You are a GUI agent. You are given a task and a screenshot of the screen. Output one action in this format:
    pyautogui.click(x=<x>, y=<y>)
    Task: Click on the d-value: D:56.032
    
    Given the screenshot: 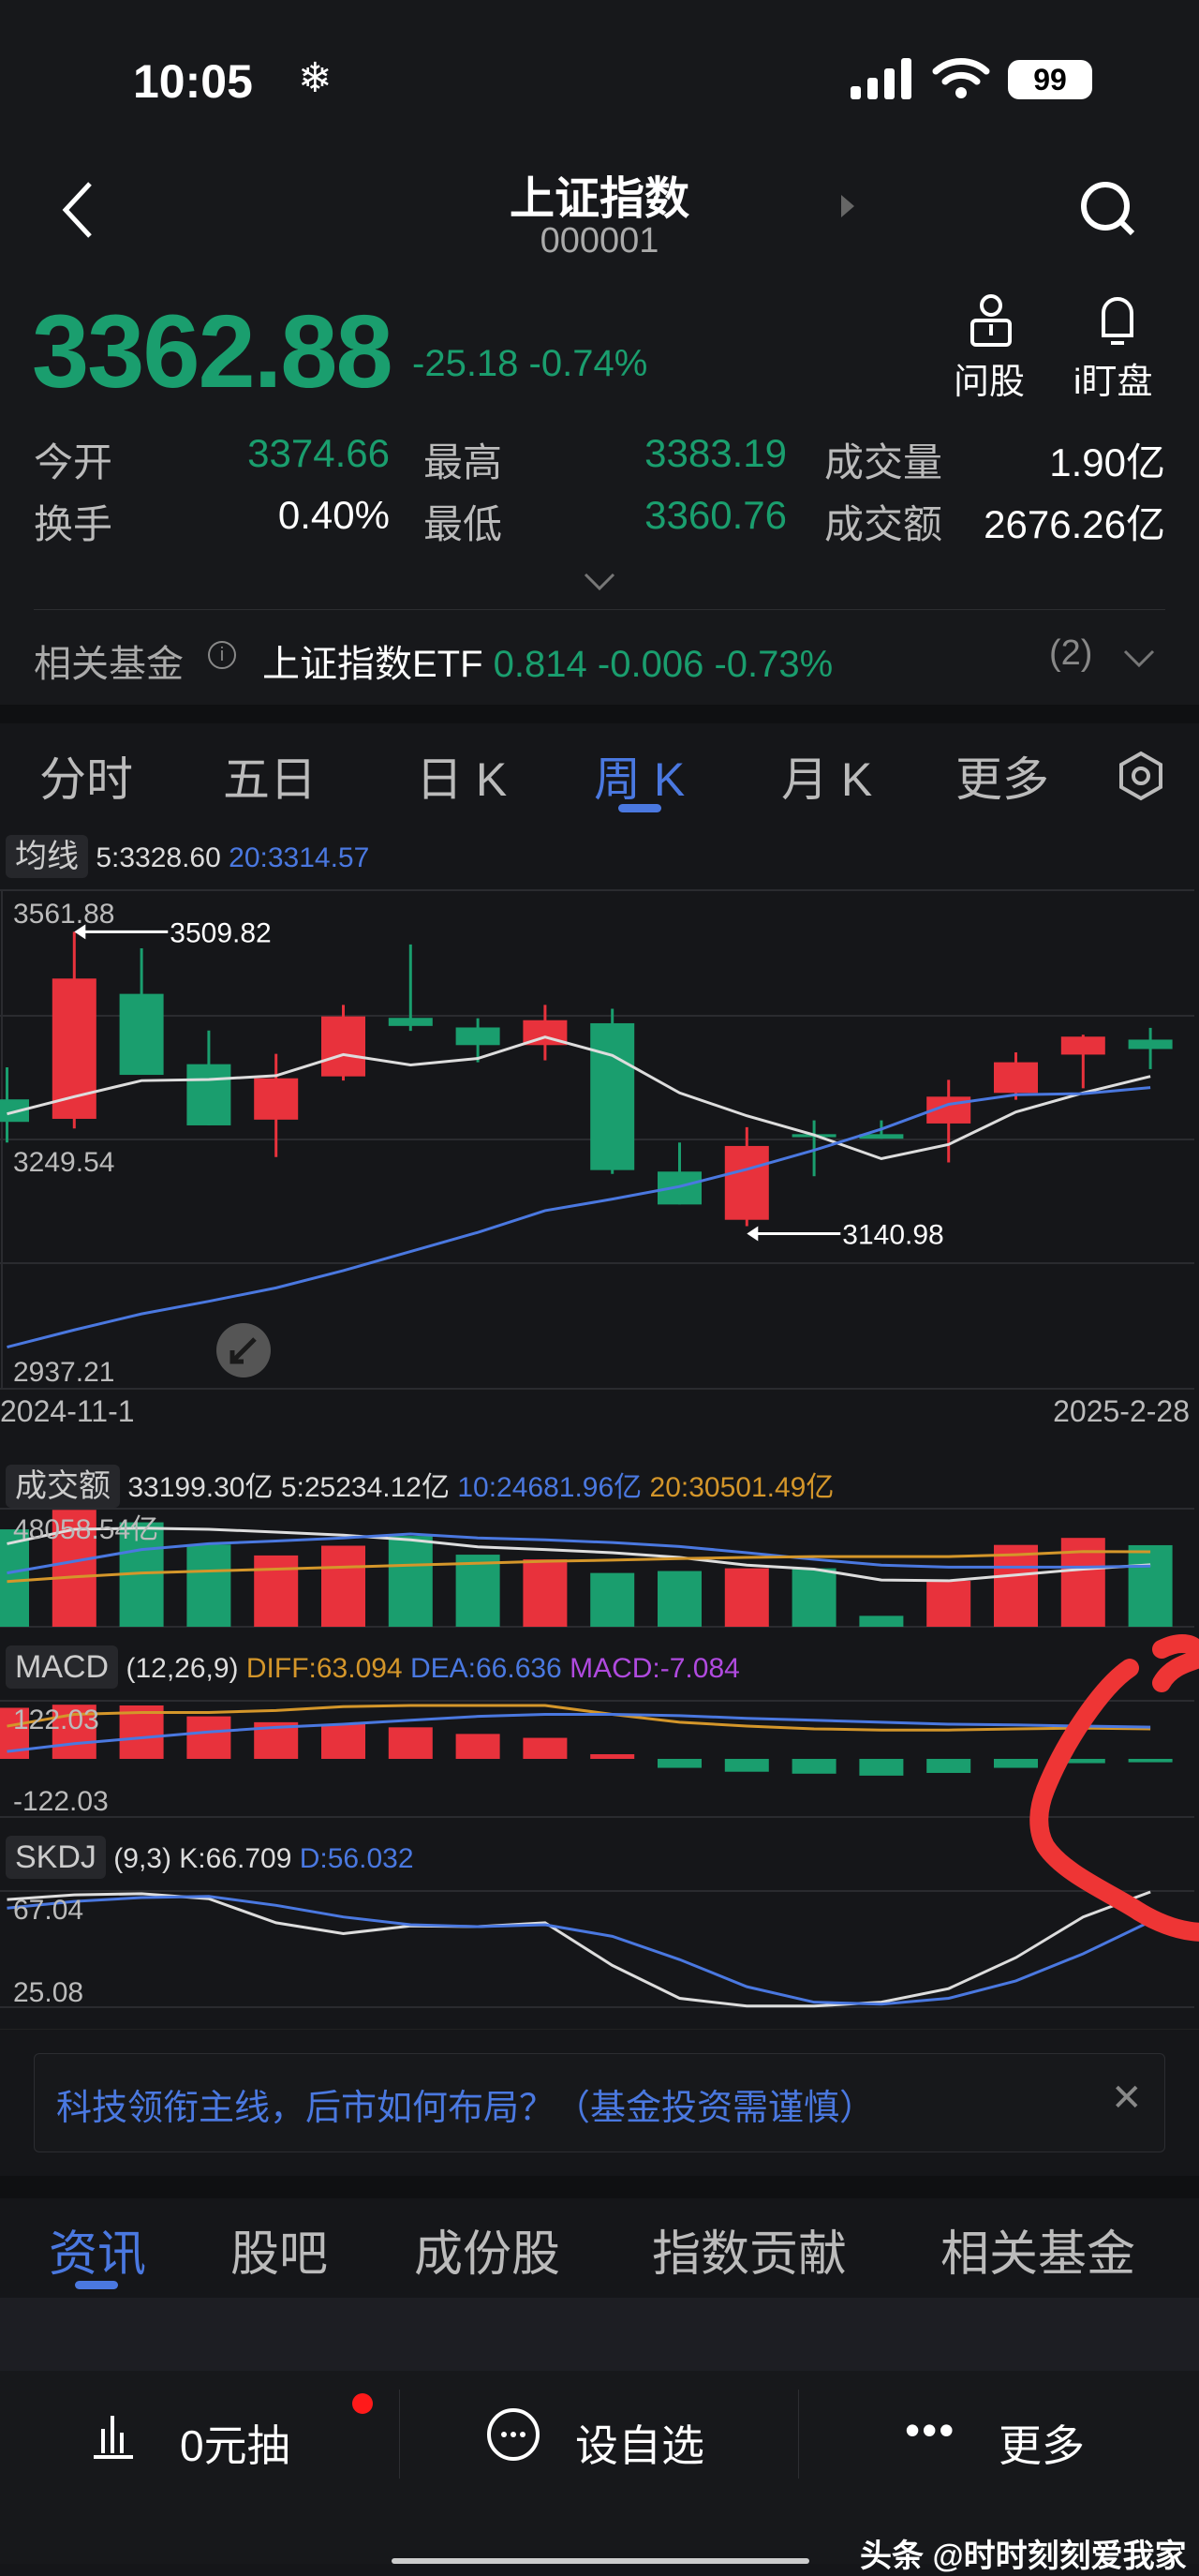 What is the action you would take?
    pyautogui.click(x=356, y=1858)
    